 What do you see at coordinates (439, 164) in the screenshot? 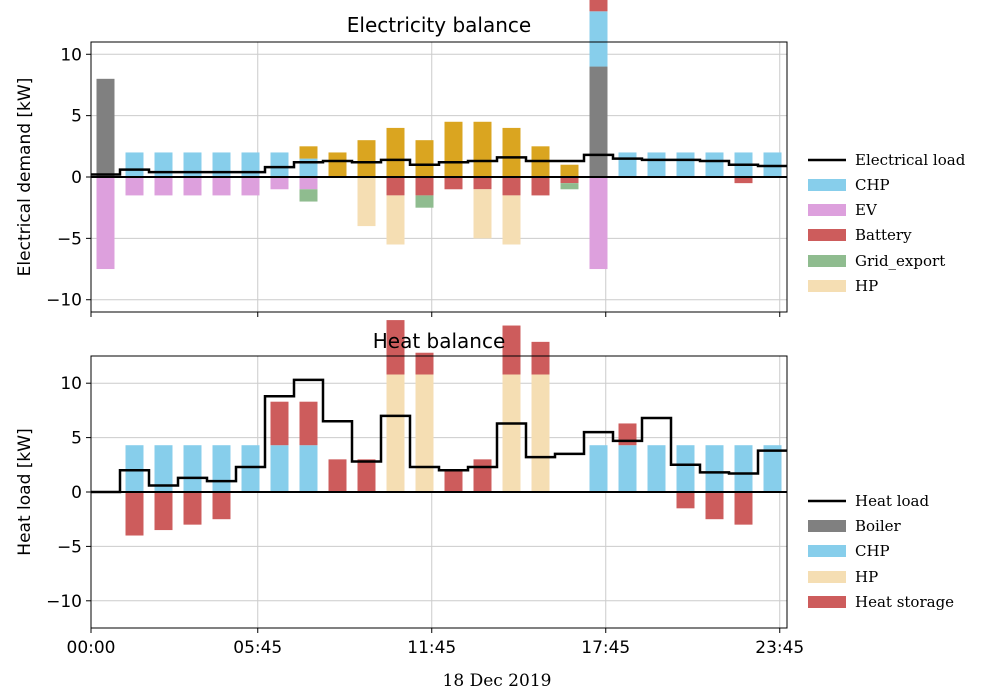
I see `electrical-load-line` at bounding box center [439, 164].